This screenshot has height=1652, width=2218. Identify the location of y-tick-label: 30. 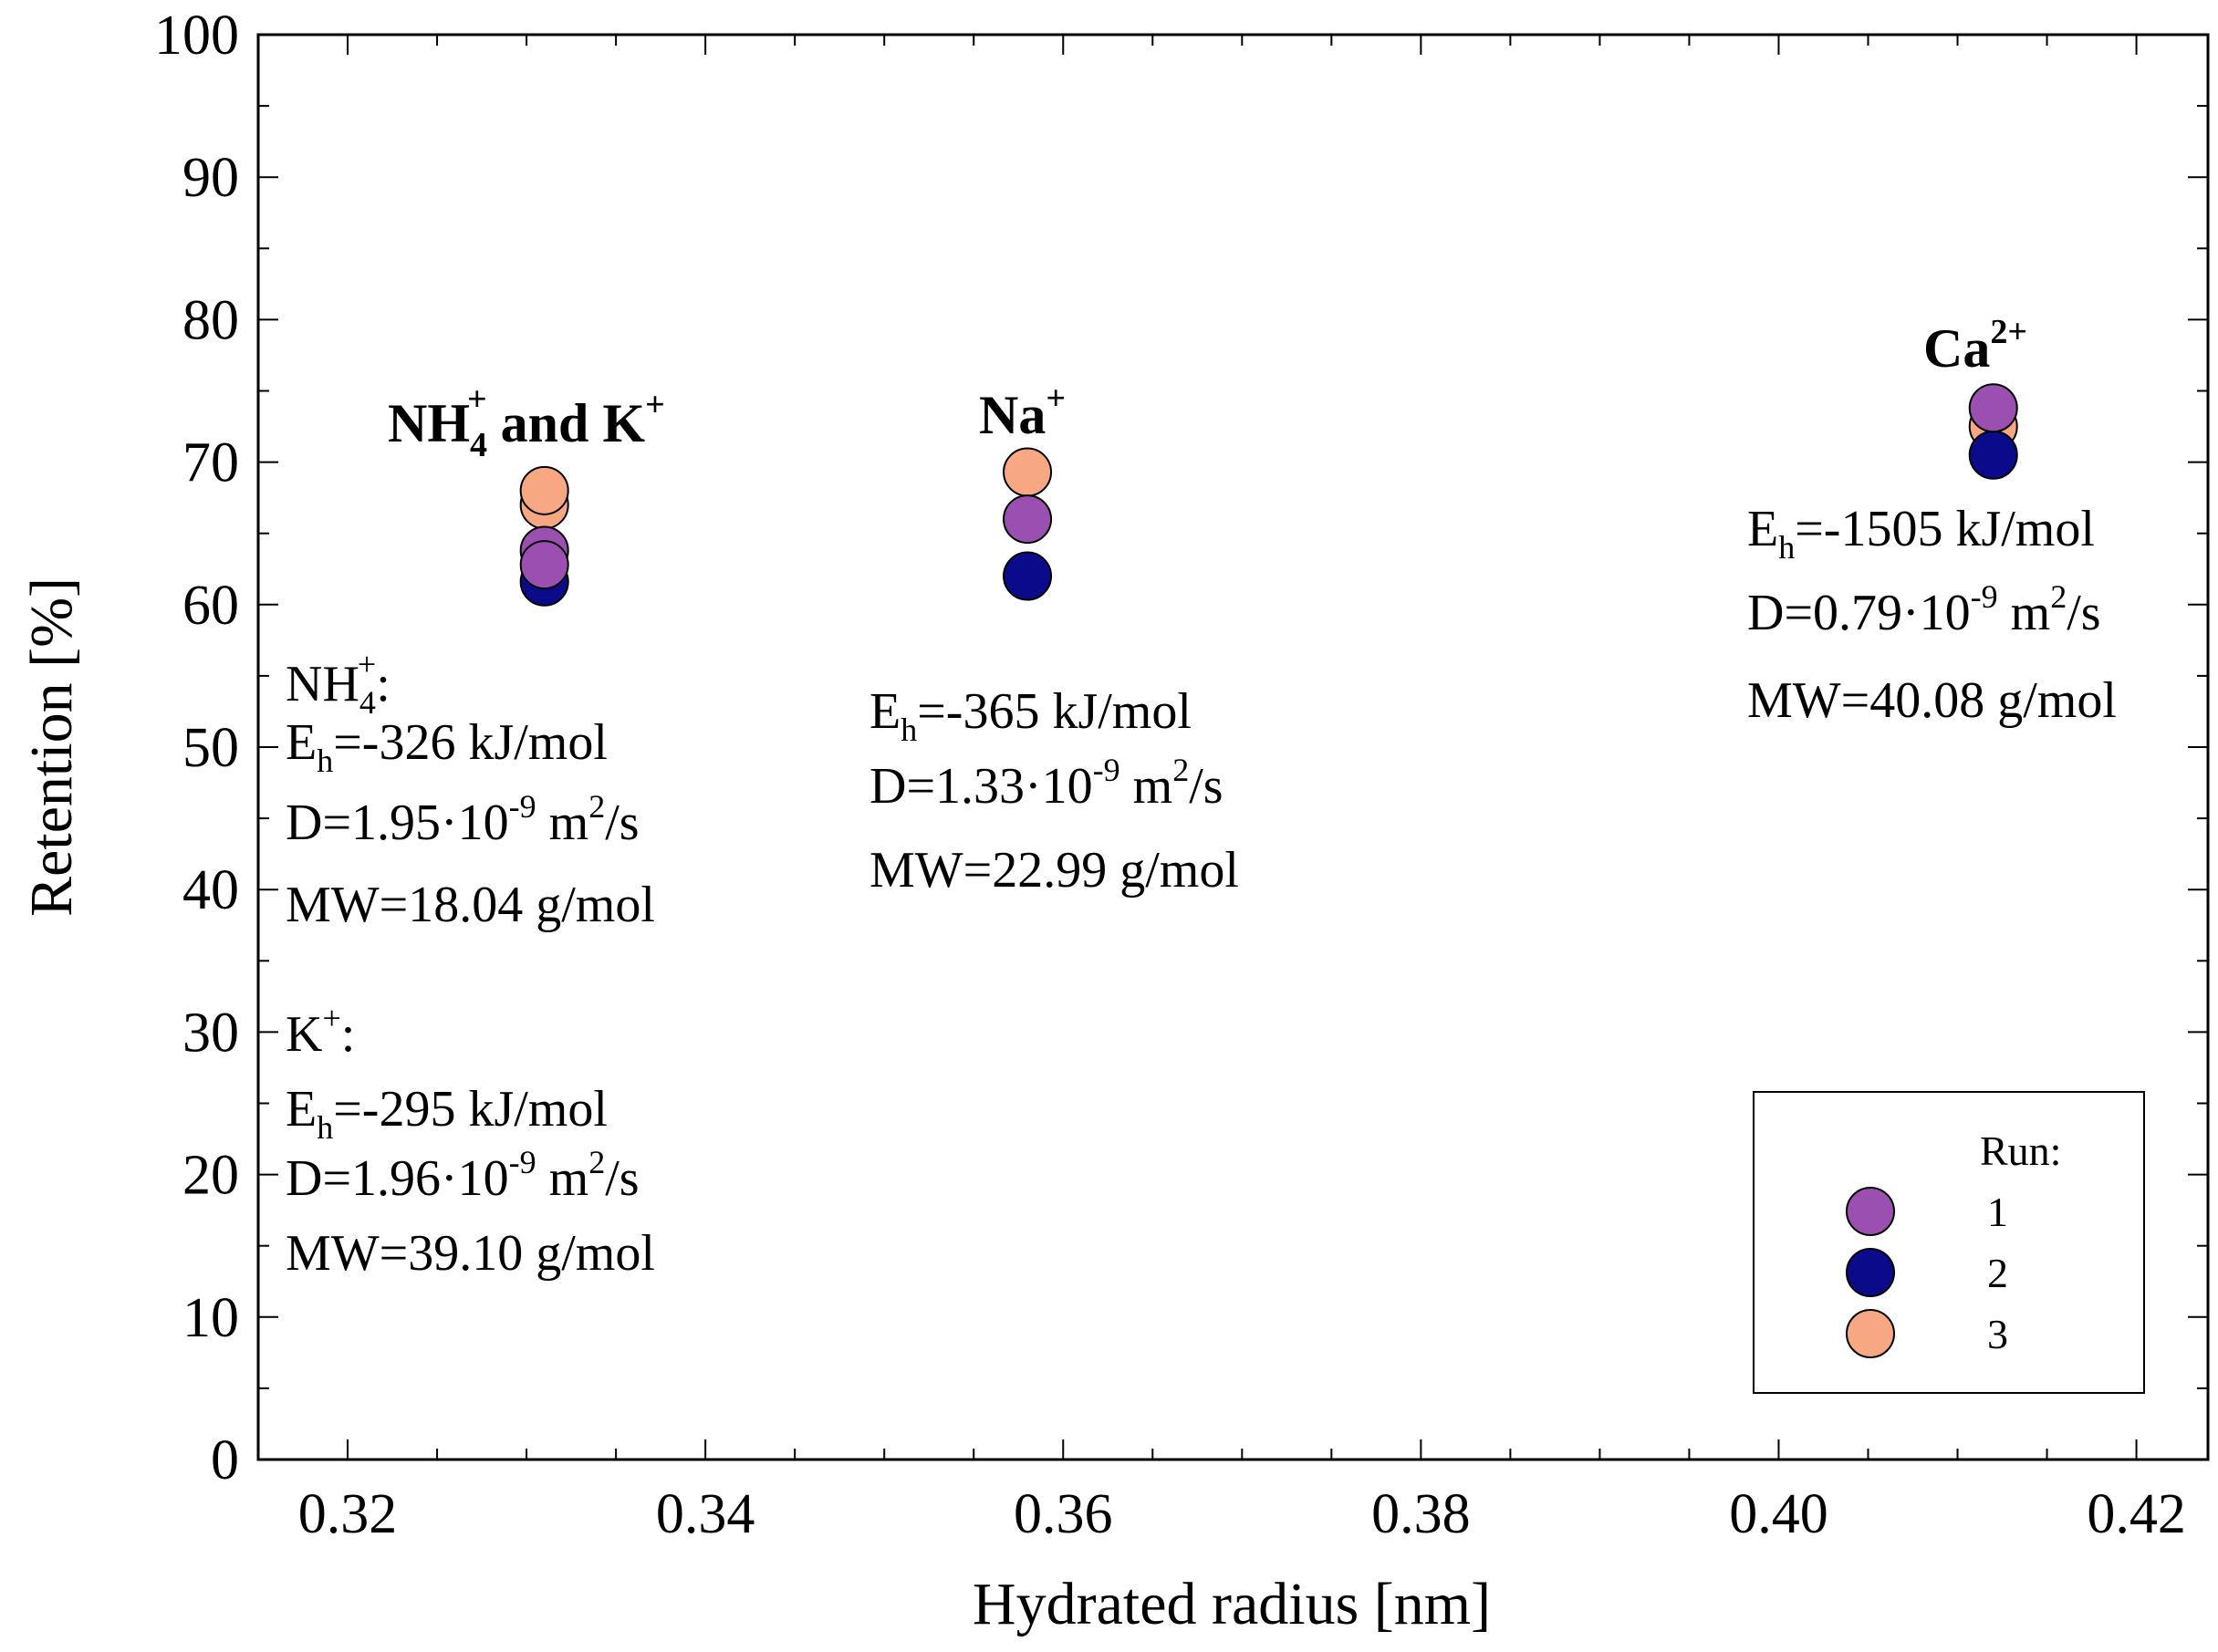
(210, 1033).